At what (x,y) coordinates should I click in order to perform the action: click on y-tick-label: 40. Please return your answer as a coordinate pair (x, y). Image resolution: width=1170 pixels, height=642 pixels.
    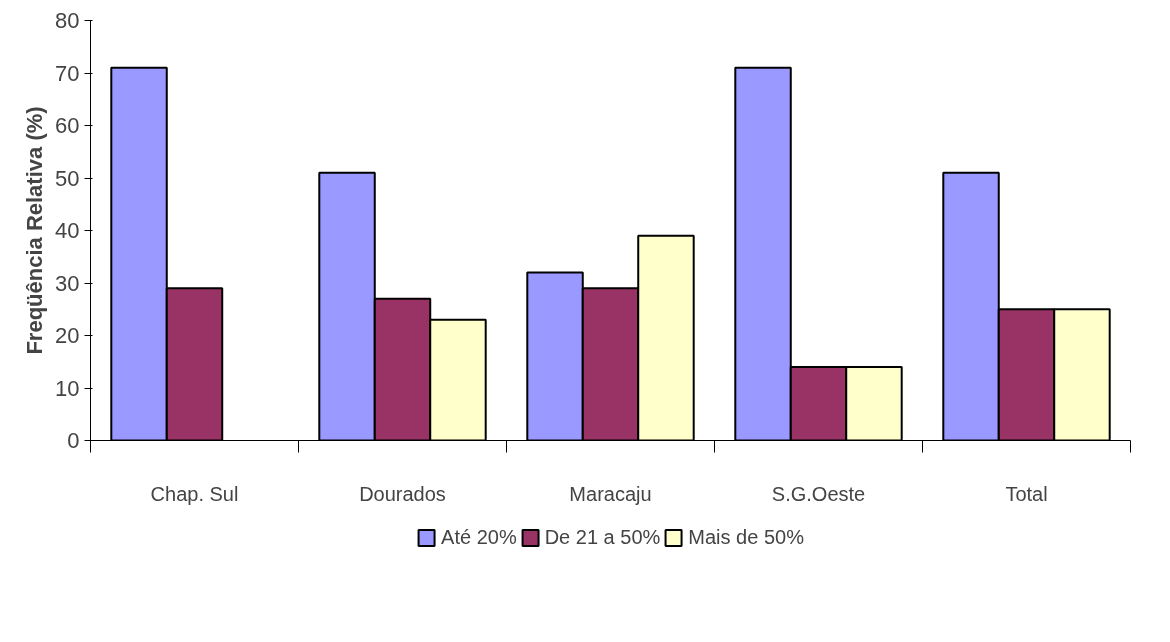
    Looking at the image, I should click on (67, 230).